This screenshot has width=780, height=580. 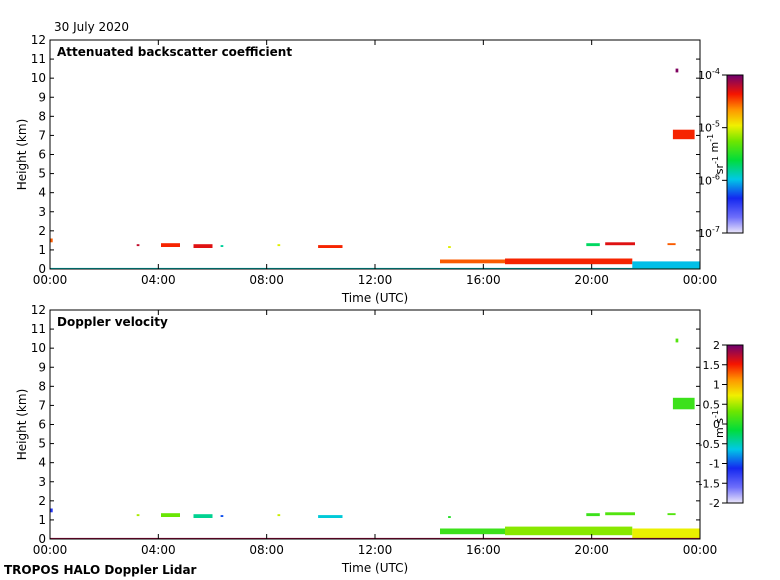 What do you see at coordinates (716, 71) in the screenshot?
I see `colorbar-tick-exponent: -4` at bounding box center [716, 71].